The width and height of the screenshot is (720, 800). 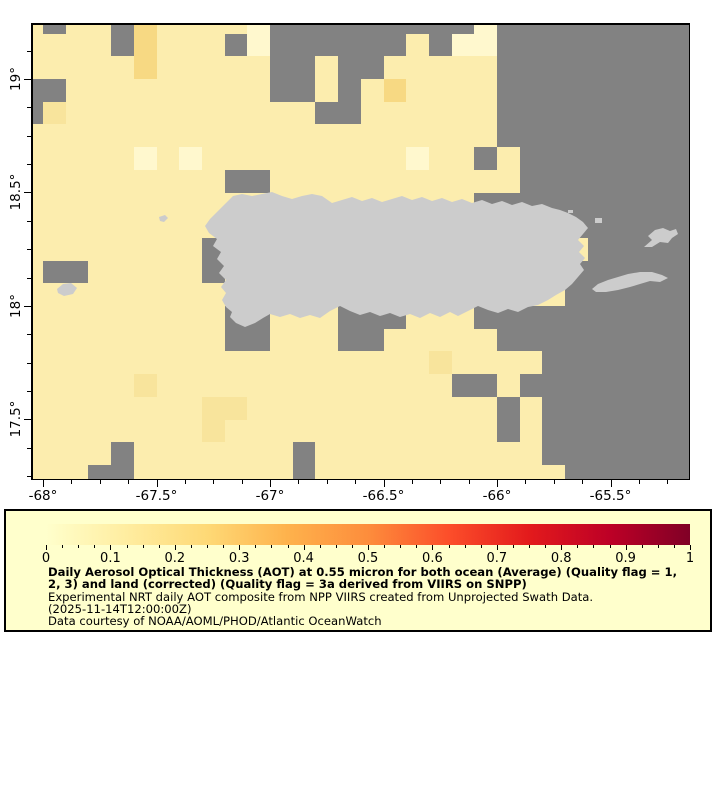 I want to click on colorbar-tick-label: 0.9, so click(x=625, y=558).